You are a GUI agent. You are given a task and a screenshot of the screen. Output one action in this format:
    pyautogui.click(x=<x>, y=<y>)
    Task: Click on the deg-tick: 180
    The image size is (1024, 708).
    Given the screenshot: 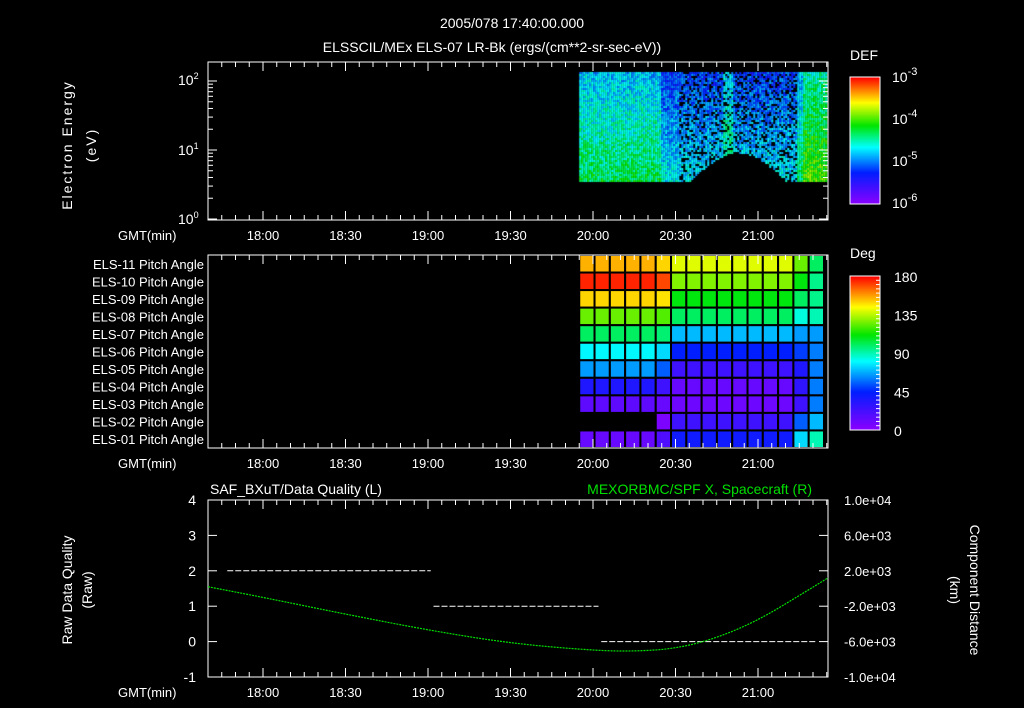 What is the action you would take?
    pyautogui.click(x=906, y=277)
    